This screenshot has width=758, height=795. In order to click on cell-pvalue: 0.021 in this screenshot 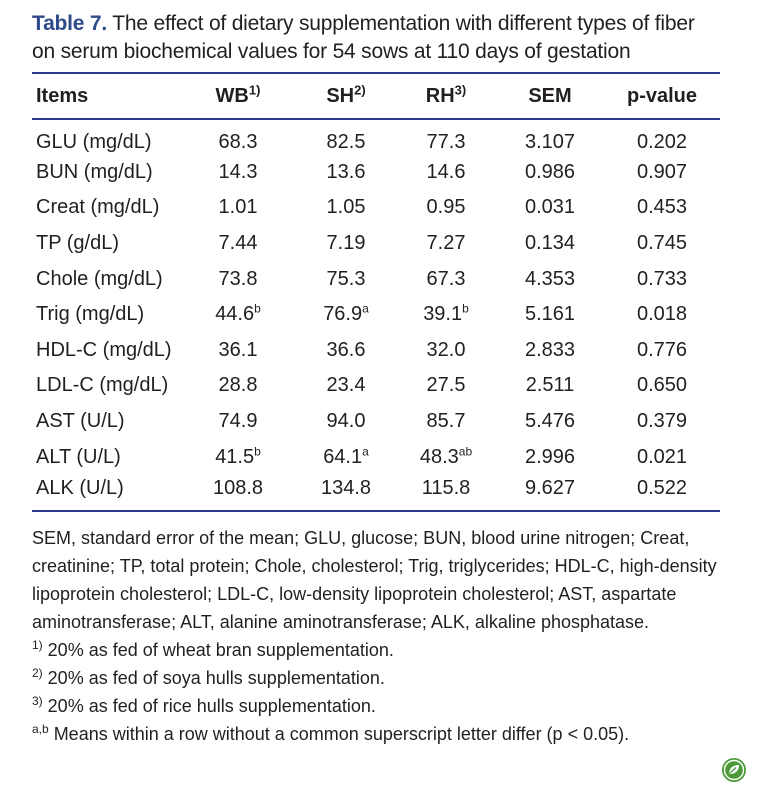, I will do `click(662, 456)`.